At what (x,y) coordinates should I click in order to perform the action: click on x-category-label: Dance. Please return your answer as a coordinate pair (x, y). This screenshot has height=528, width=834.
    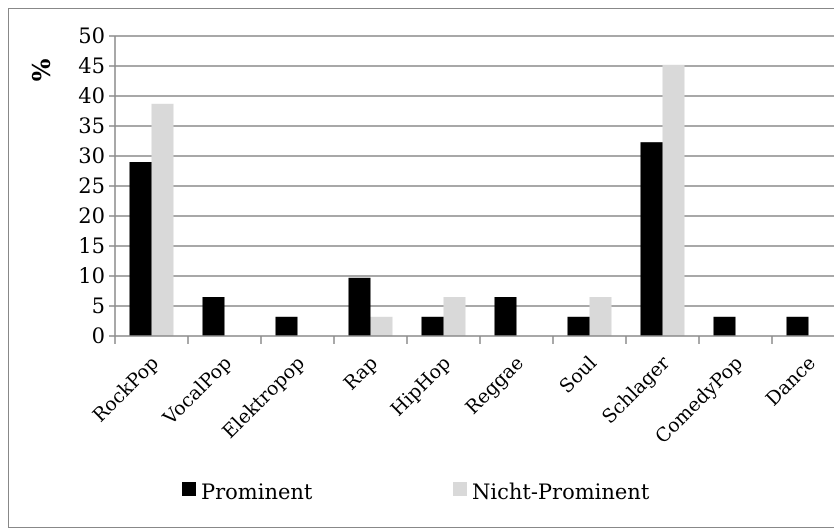
    Looking at the image, I should click on (791, 381).